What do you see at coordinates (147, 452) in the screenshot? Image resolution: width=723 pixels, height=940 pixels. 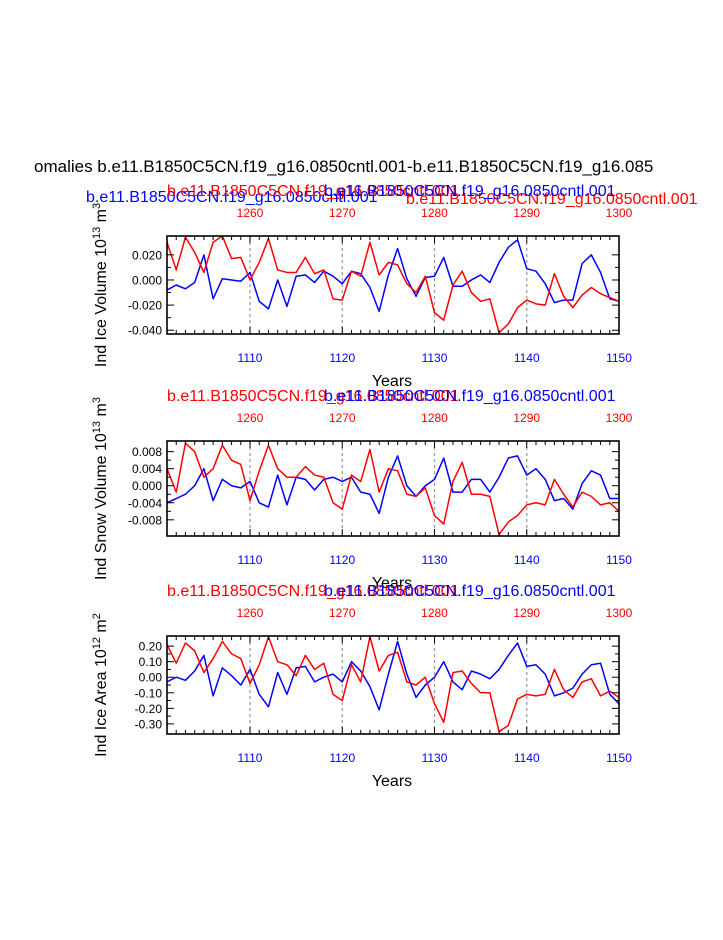 I see `y-tick-label: 0.008` at bounding box center [147, 452].